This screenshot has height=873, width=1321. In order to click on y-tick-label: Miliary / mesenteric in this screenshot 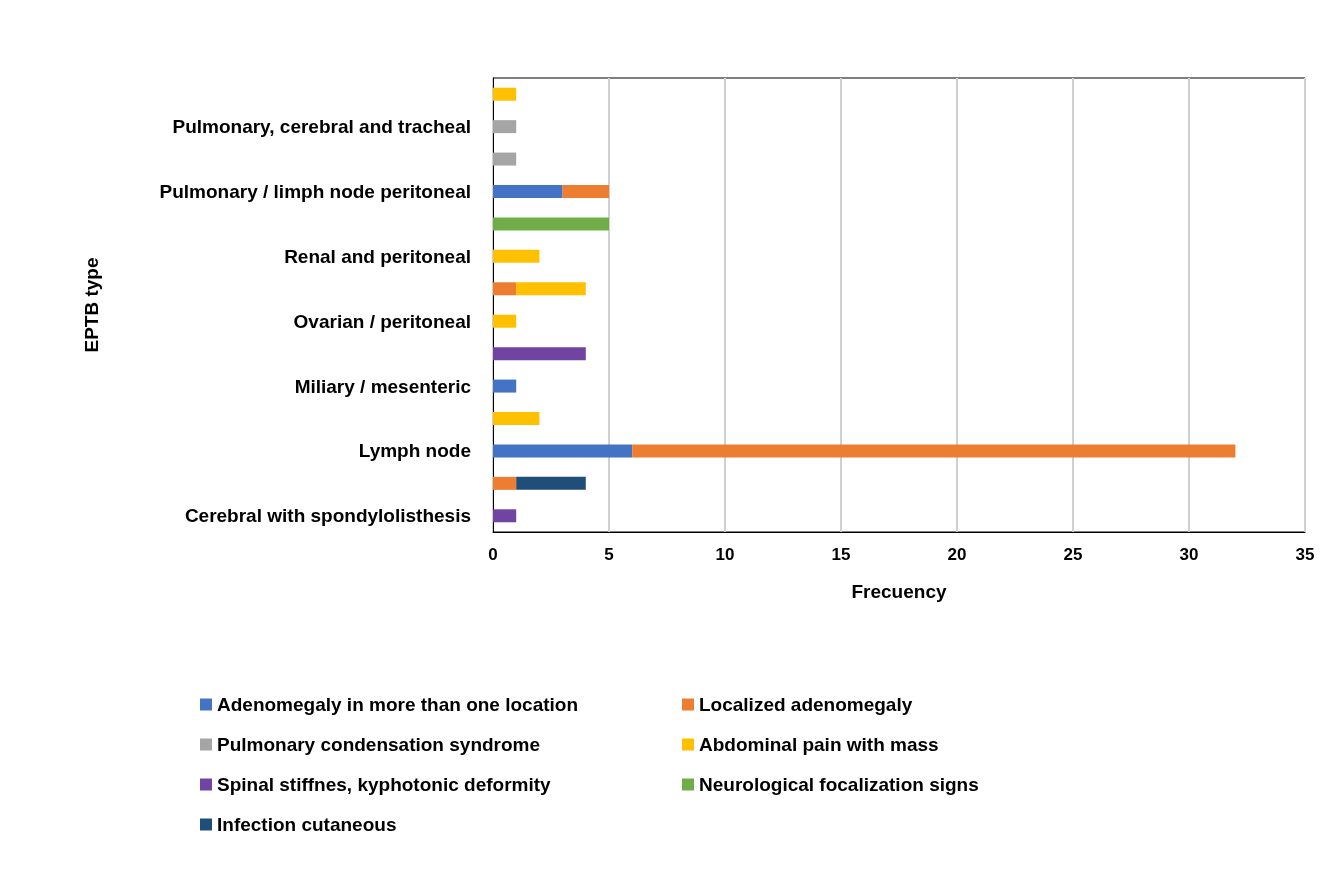, I will do `click(383, 386)`.